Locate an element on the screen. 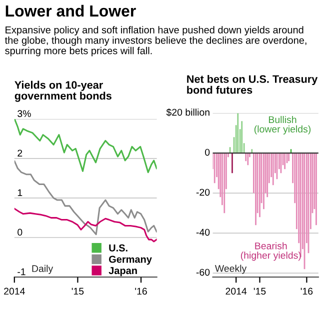 This screenshot has width=320, height=326. y-tick-label: -1 is located at coordinates (22, 272).